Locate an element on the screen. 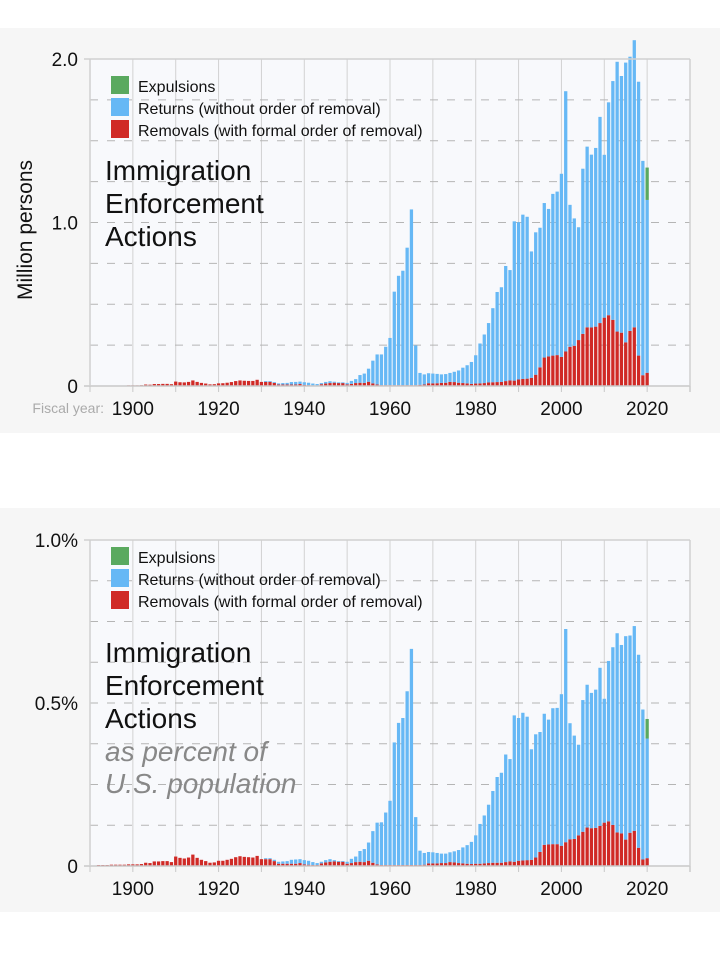  legend-swatch-removals is located at coordinates (120, 600).